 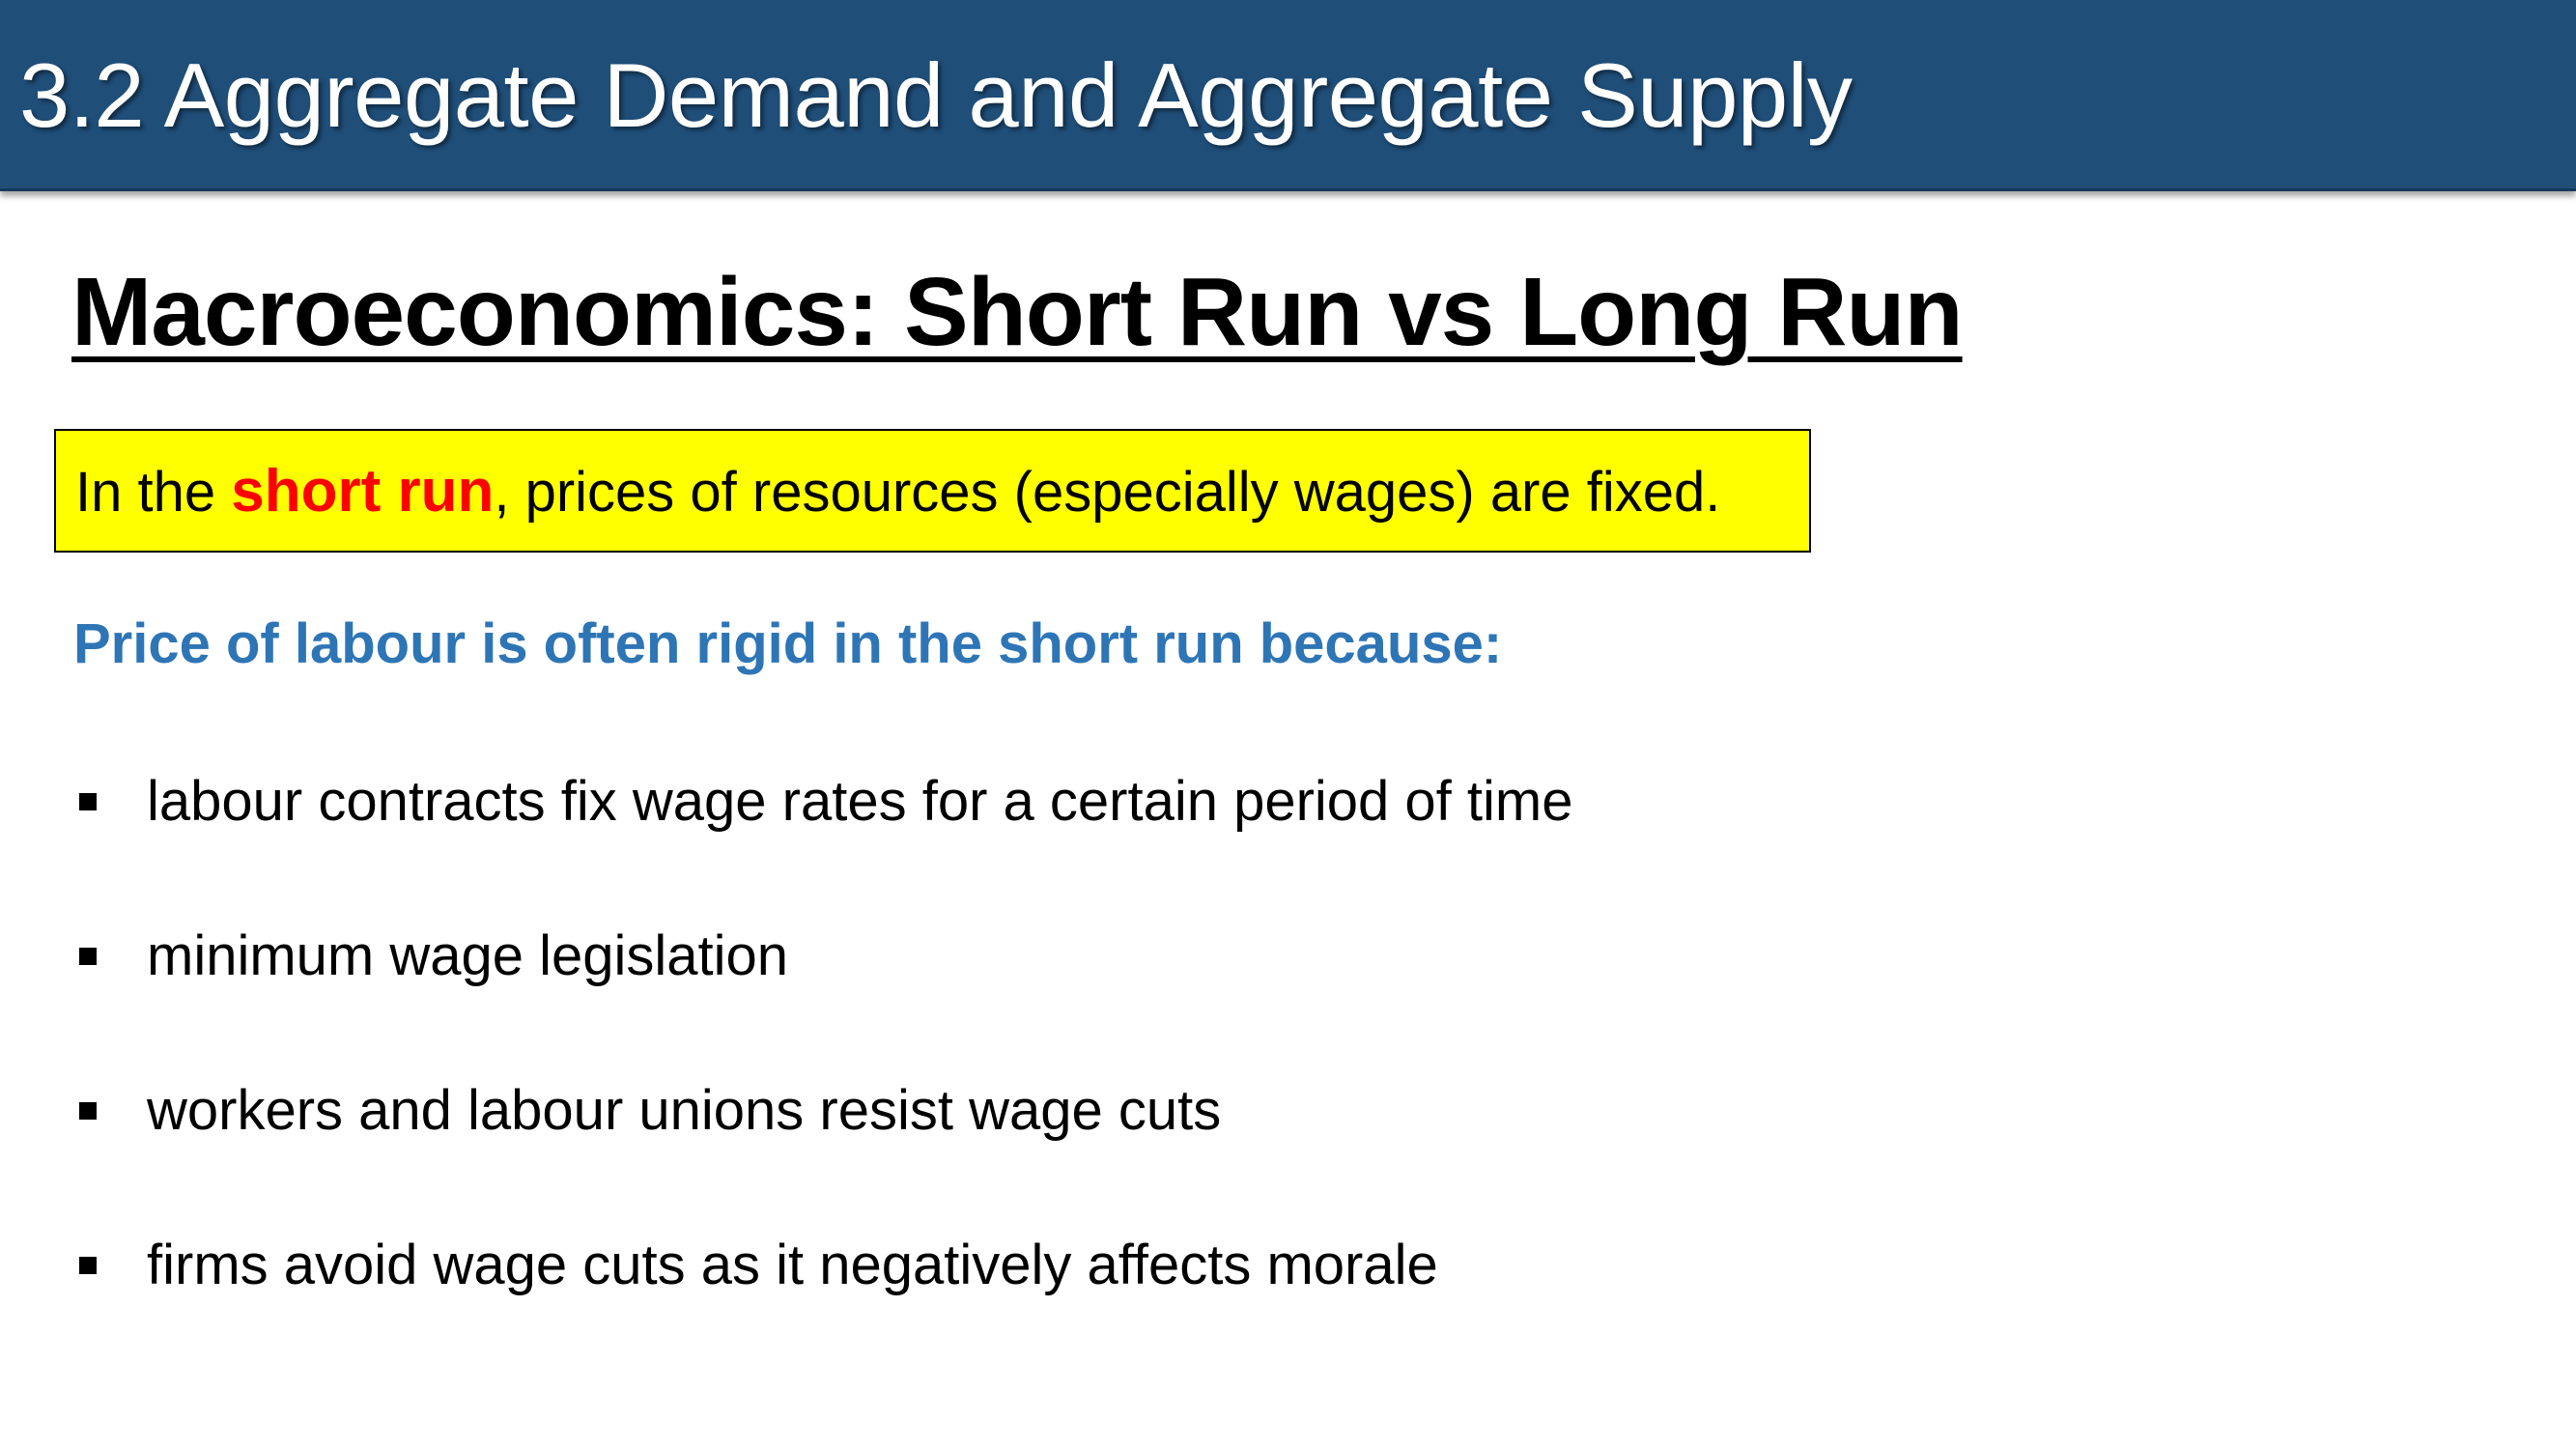 What do you see at coordinates (363, 491) in the screenshot?
I see `definition-term: short run` at bounding box center [363, 491].